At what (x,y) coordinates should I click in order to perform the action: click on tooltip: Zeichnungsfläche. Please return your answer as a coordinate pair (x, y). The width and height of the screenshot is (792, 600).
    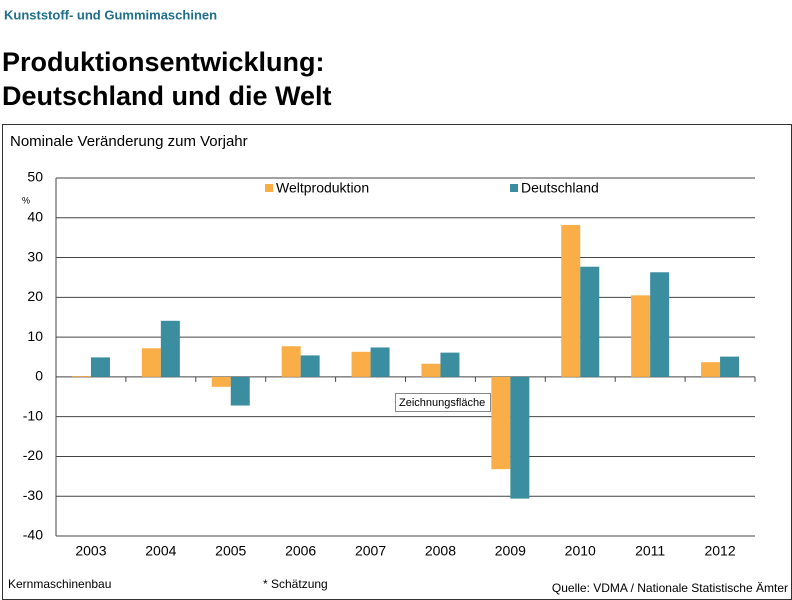
    Looking at the image, I should click on (443, 402).